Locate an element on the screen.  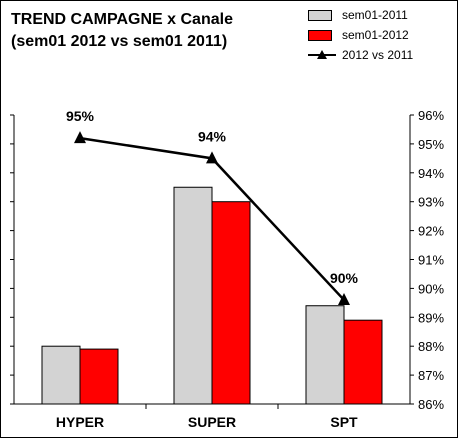
bar-sem01-2012-HYPER is located at coordinates (99, 376).